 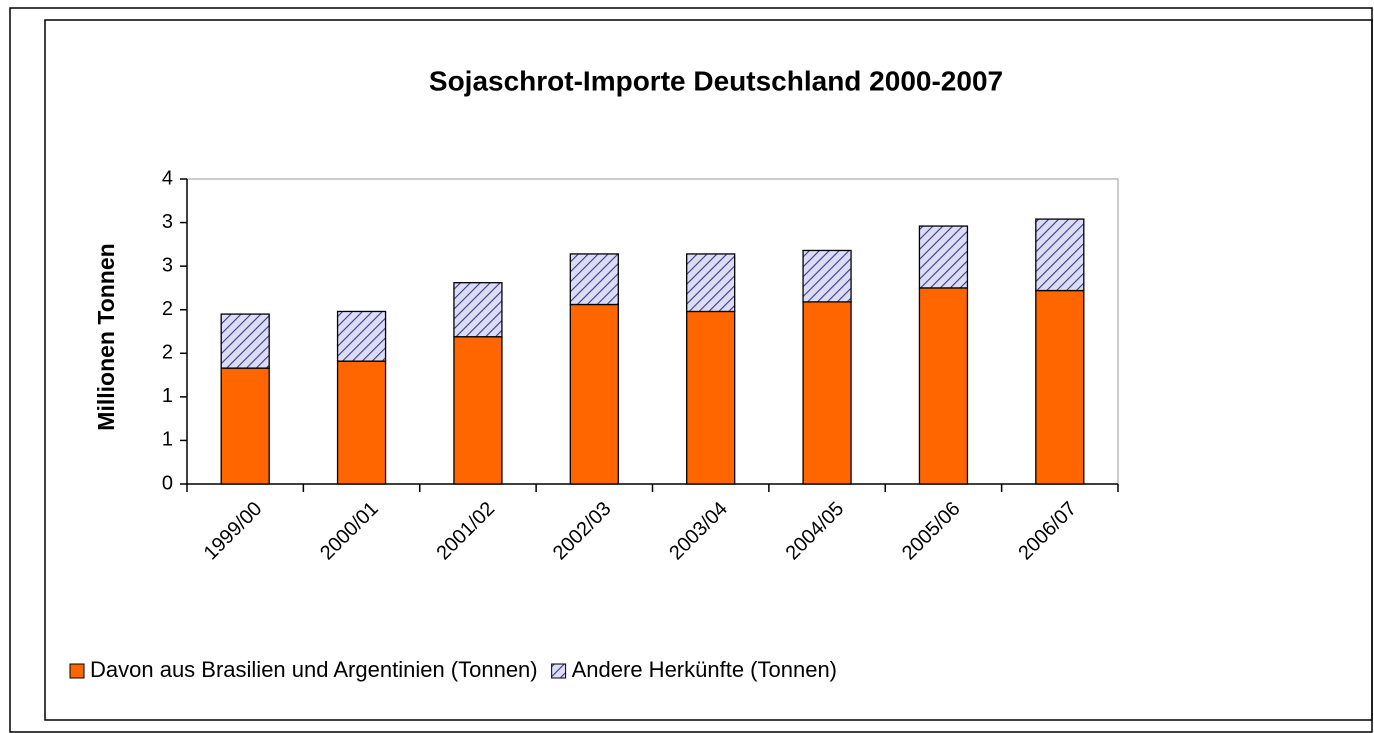 What do you see at coordinates (233, 531) in the screenshot?
I see `x-tick-label: 1999/00` at bounding box center [233, 531].